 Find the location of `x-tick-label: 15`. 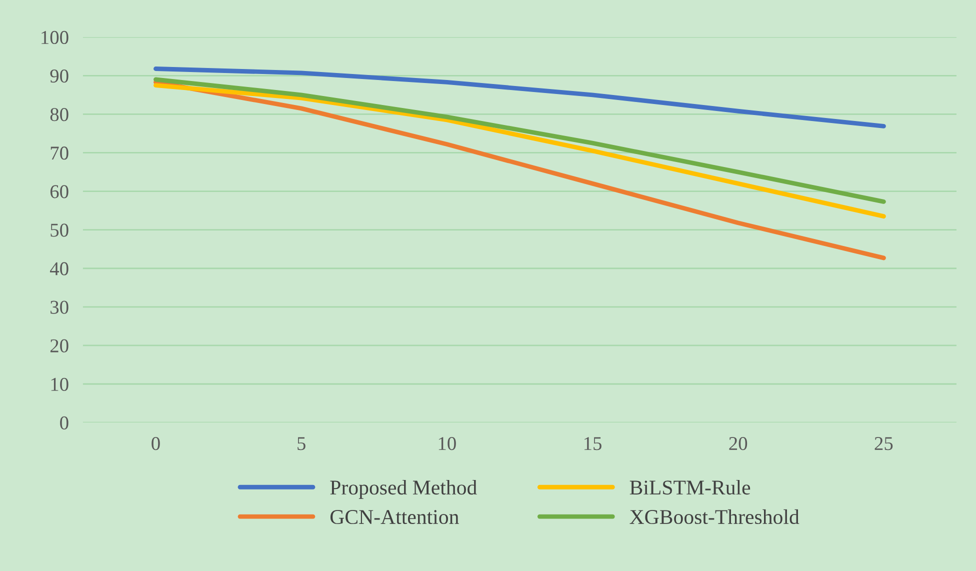

x-tick-label: 15 is located at coordinates (593, 443).